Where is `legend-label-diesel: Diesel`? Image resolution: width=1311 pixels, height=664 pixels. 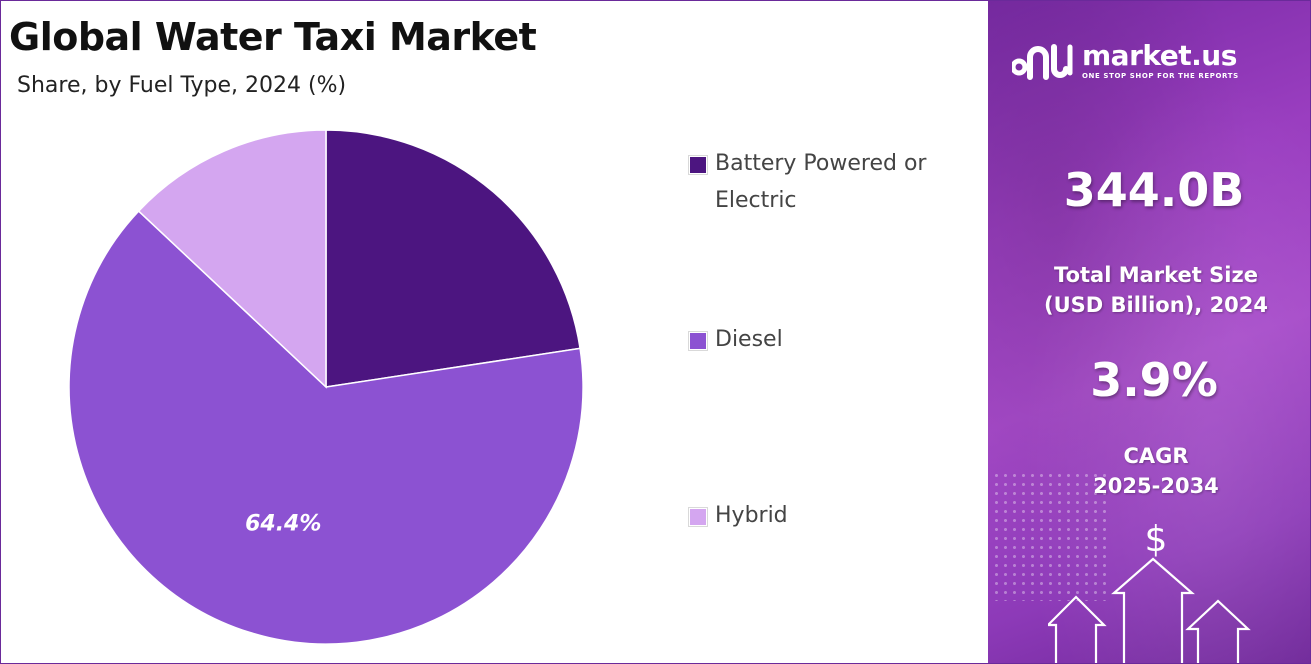
legend-label-diesel: Diesel is located at coordinates (749, 339).